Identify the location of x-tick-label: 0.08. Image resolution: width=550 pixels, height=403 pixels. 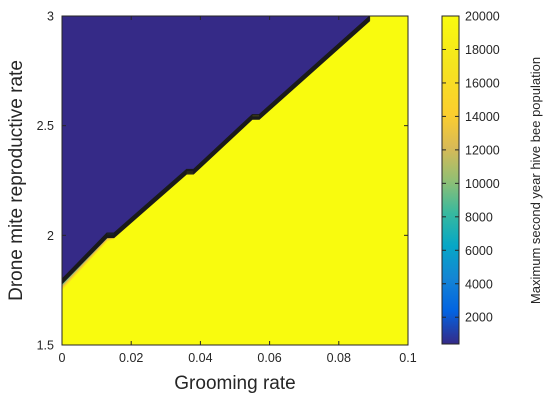
(339, 358).